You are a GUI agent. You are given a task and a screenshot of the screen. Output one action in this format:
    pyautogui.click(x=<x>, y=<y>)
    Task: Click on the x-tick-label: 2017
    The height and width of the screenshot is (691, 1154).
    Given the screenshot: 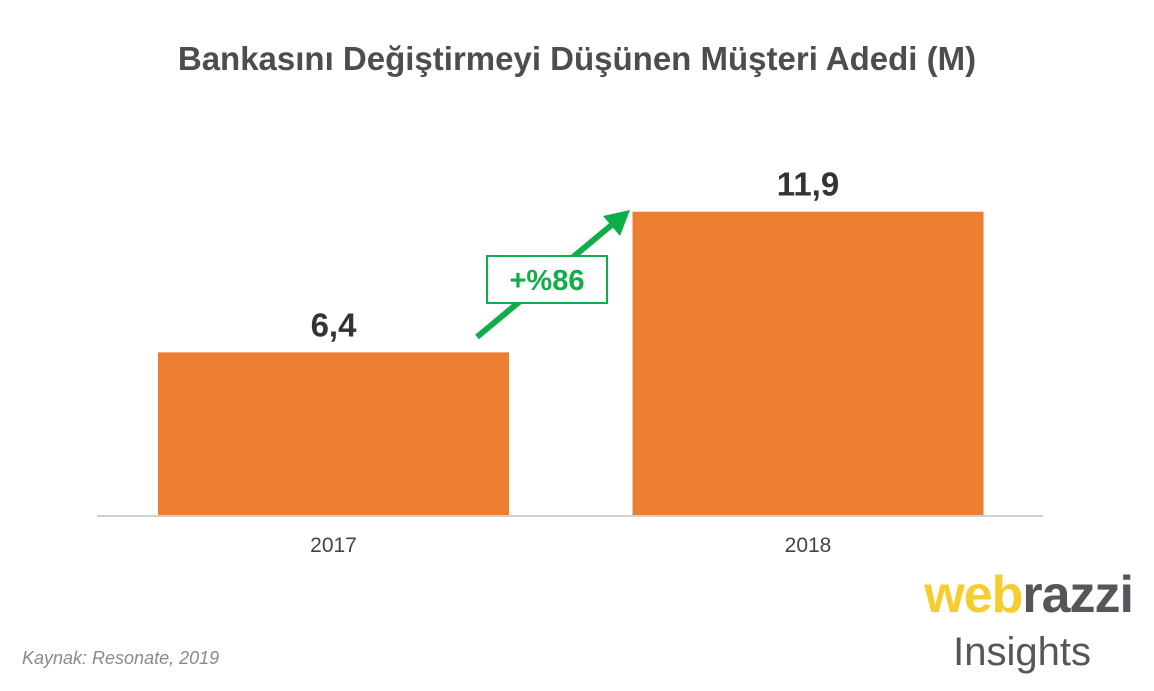 What is the action you would take?
    pyautogui.click(x=333, y=545)
    